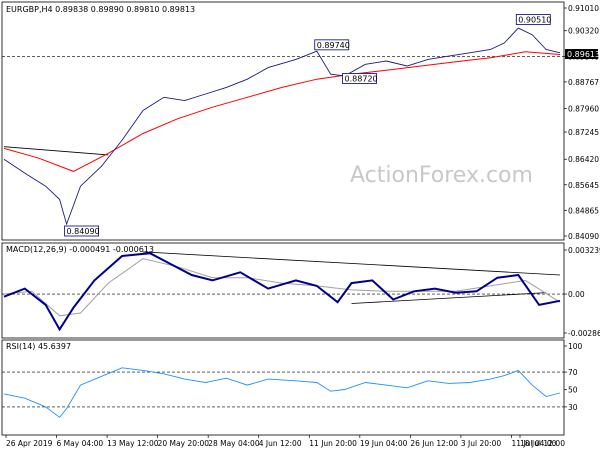 This screenshot has width=600, height=450. What do you see at coordinates (384, 443) in the screenshot?
I see `time-tick-label: 19 Jun 04:00` at bounding box center [384, 443].